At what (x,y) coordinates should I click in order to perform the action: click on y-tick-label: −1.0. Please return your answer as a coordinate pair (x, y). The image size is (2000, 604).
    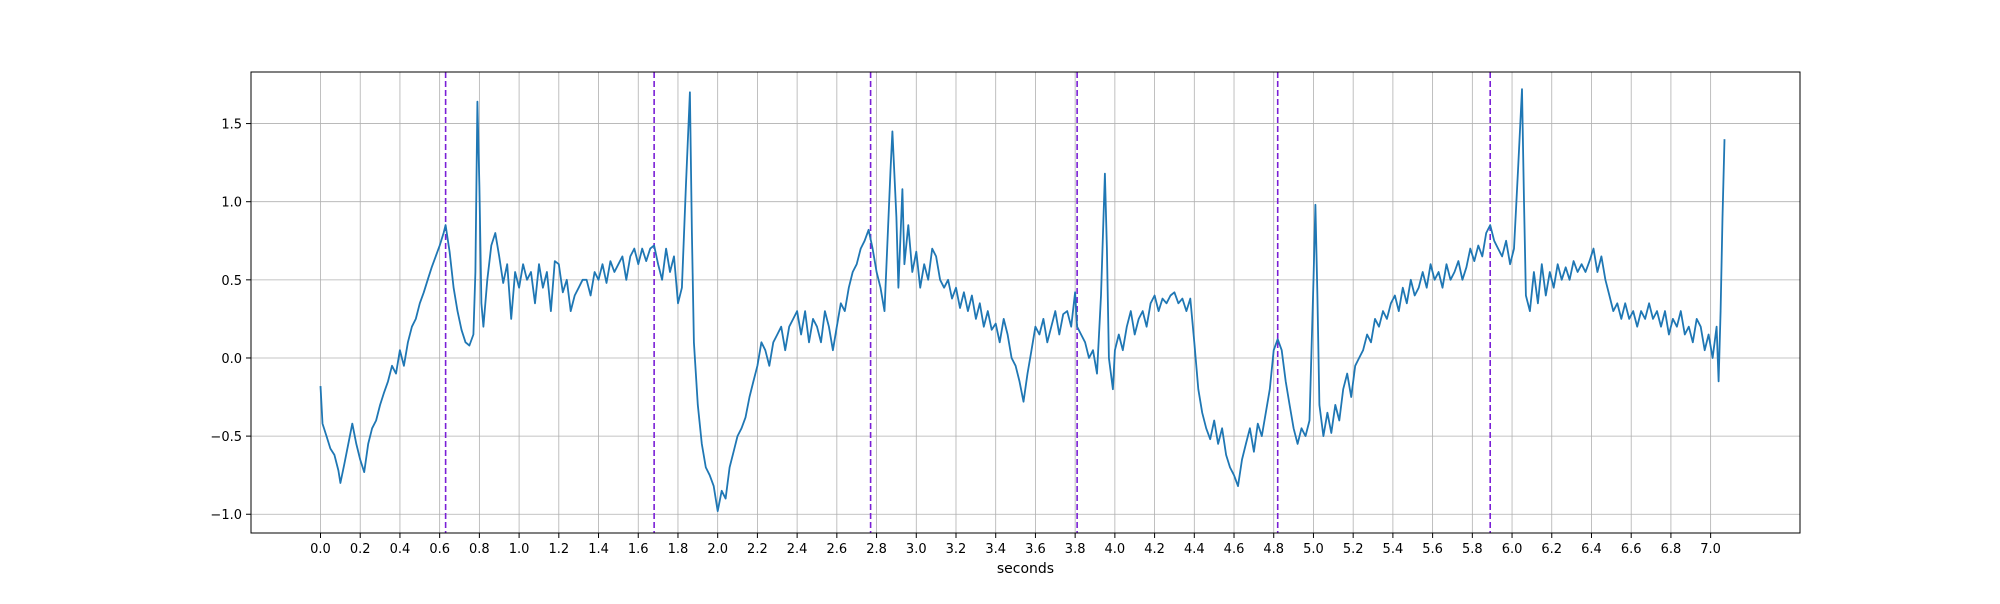
    Looking at the image, I should click on (226, 515).